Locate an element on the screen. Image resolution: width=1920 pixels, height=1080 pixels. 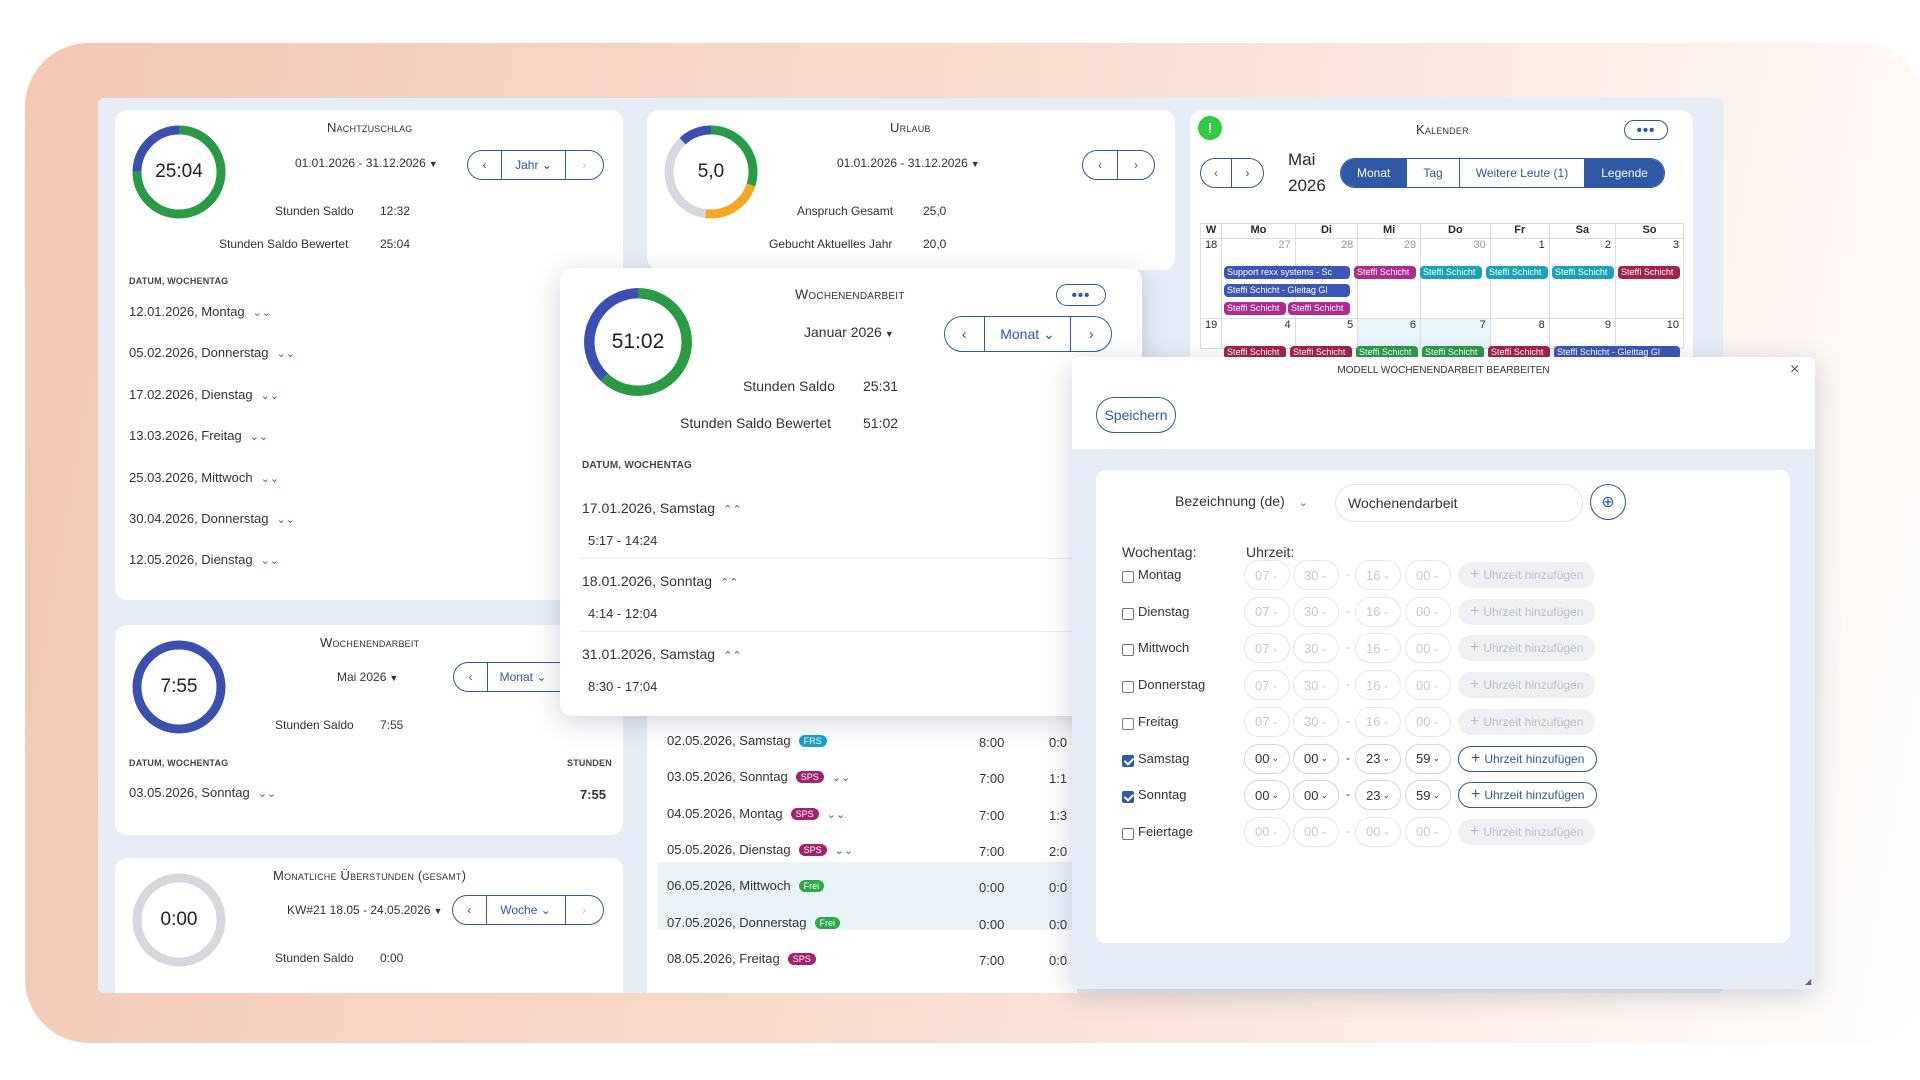
calendar-day: 8 is located at coordinates (1519, 333).